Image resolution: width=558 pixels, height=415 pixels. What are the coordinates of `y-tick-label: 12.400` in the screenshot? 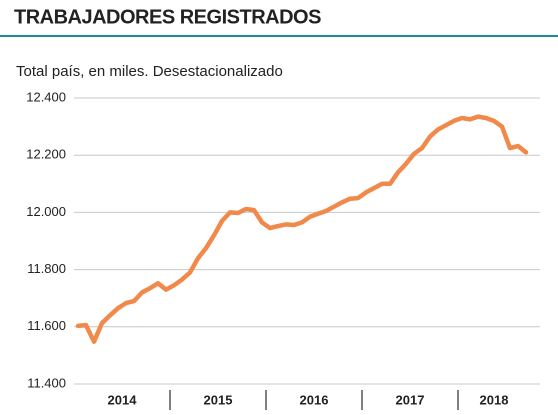 It's located at (46, 96).